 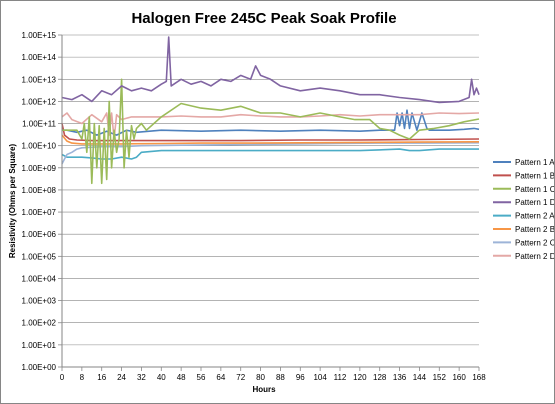 I want to click on x-tick-label: 144, so click(x=420, y=377).